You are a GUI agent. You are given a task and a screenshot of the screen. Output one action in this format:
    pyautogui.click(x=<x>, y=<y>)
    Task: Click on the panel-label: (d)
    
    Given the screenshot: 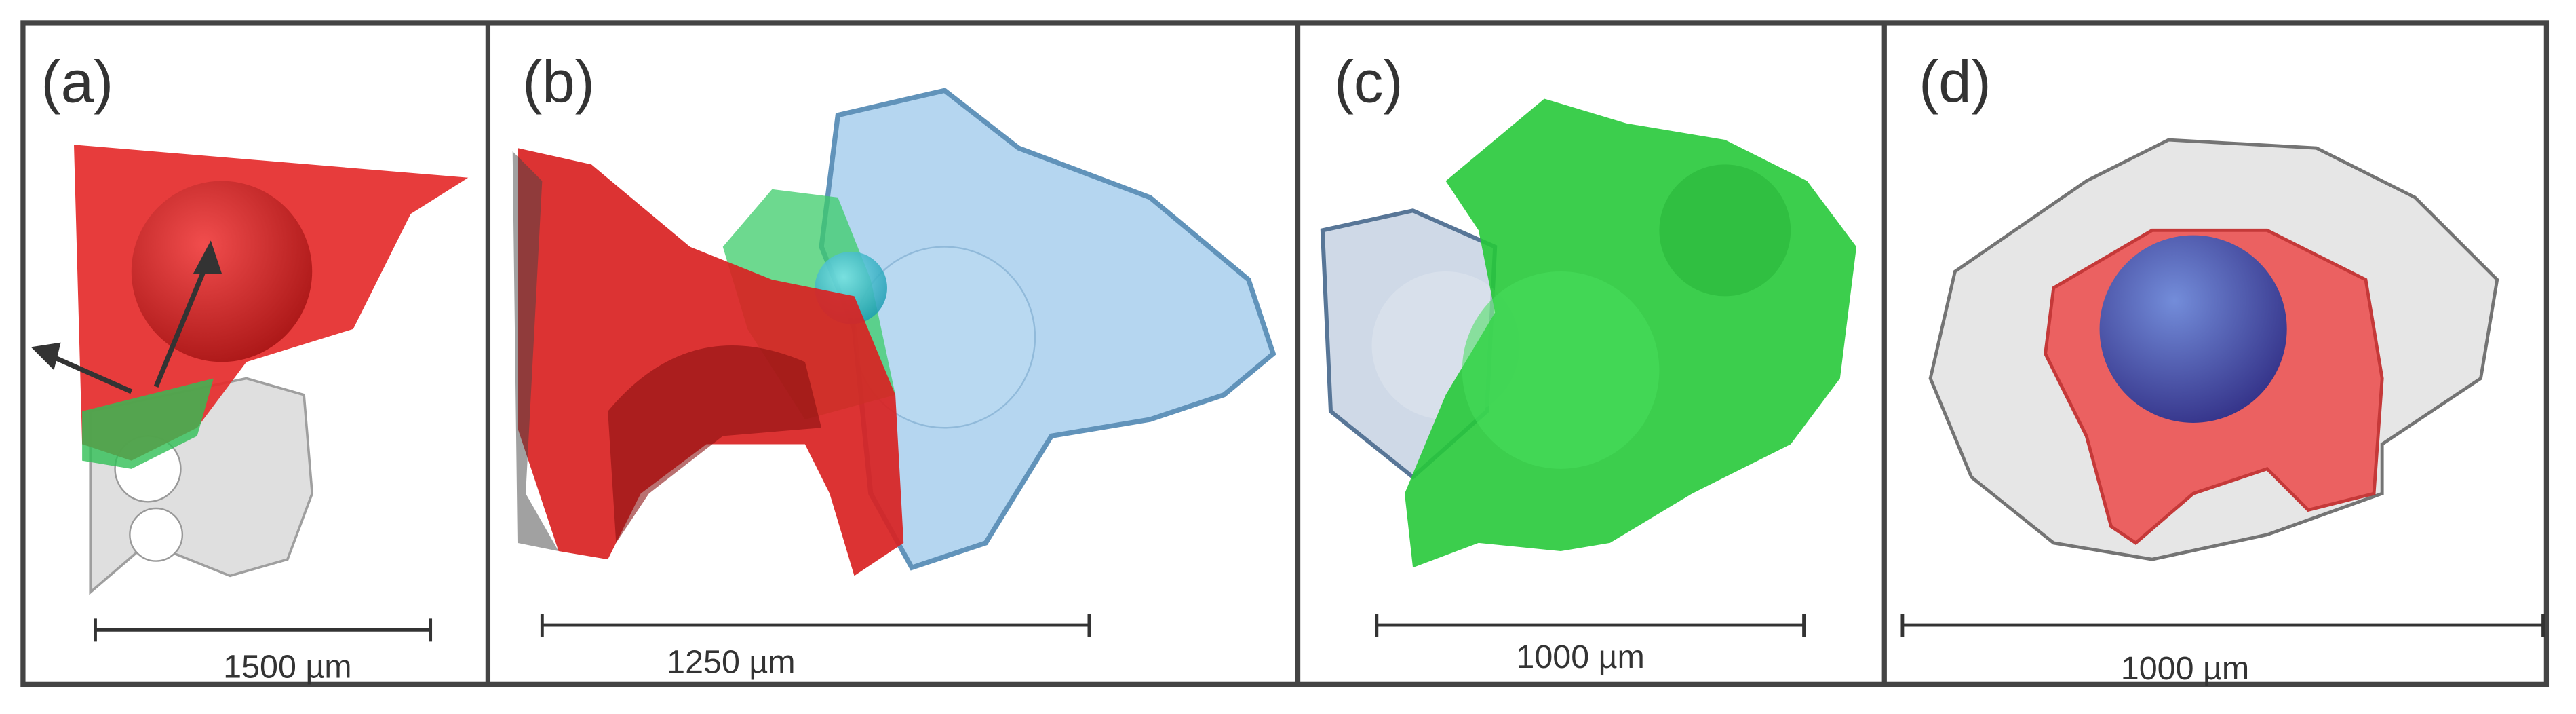 What is the action you would take?
    pyautogui.click(x=1955, y=82)
    